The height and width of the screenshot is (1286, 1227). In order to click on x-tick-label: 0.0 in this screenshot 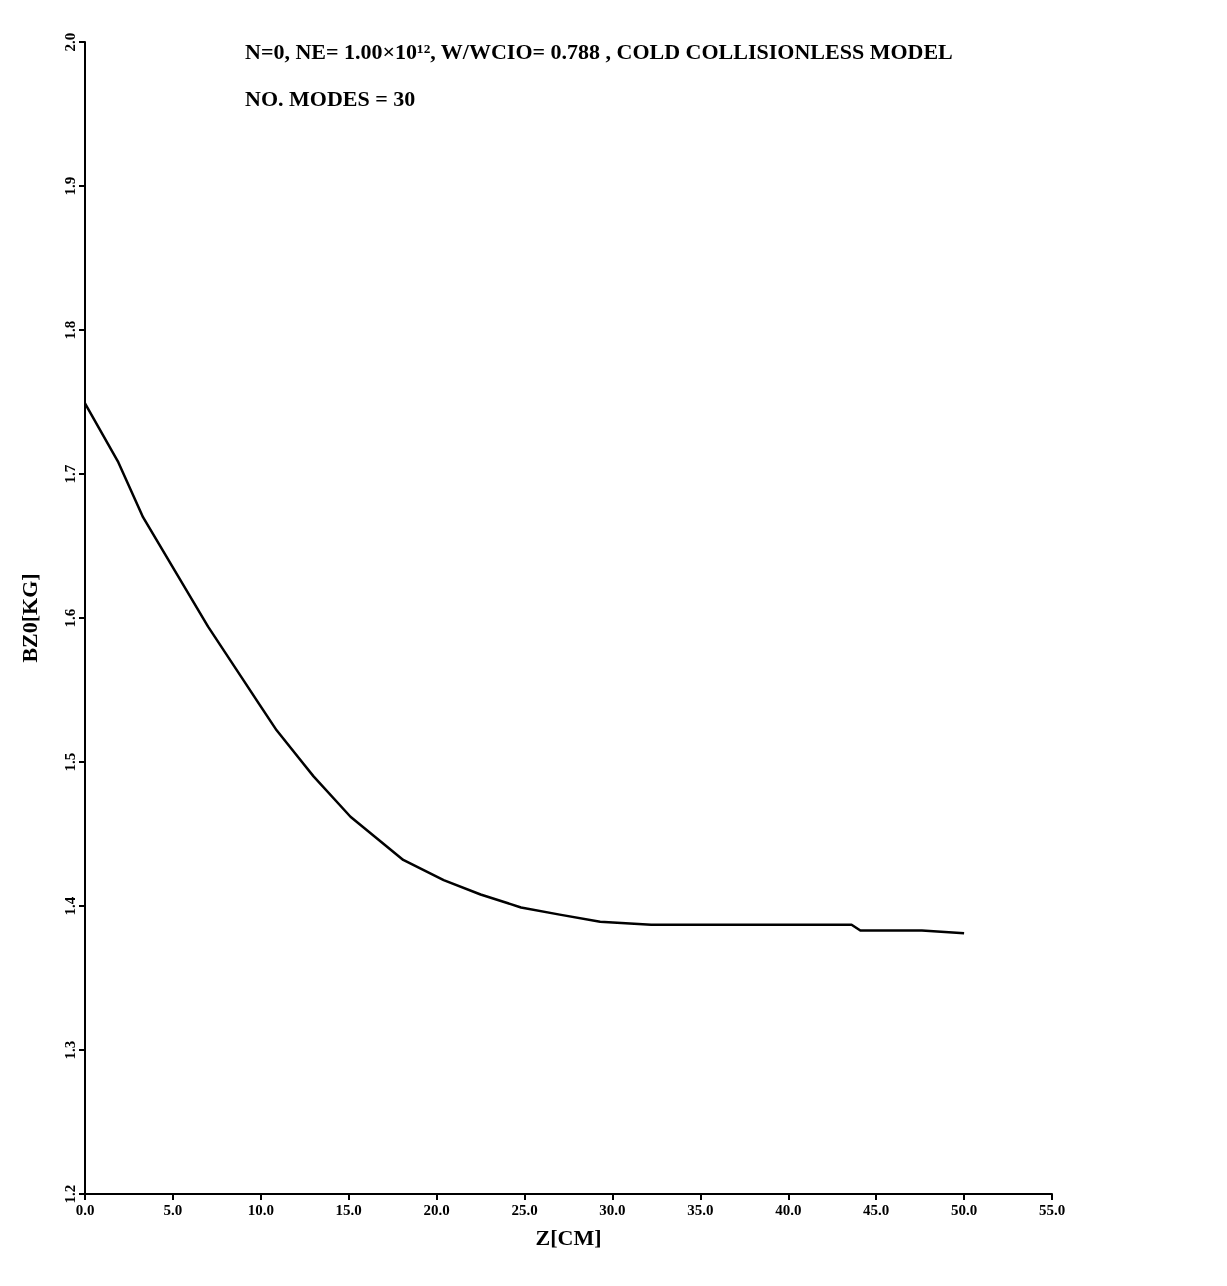, I will do `click(85, 1209)`.